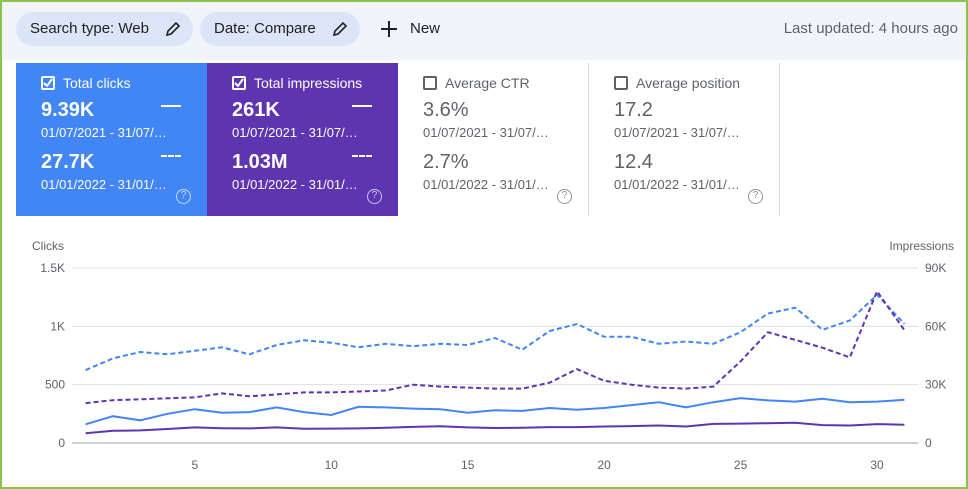 The height and width of the screenshot is (489, 968). I want to click on chip-text: Search type: Web, so click(89, 28).